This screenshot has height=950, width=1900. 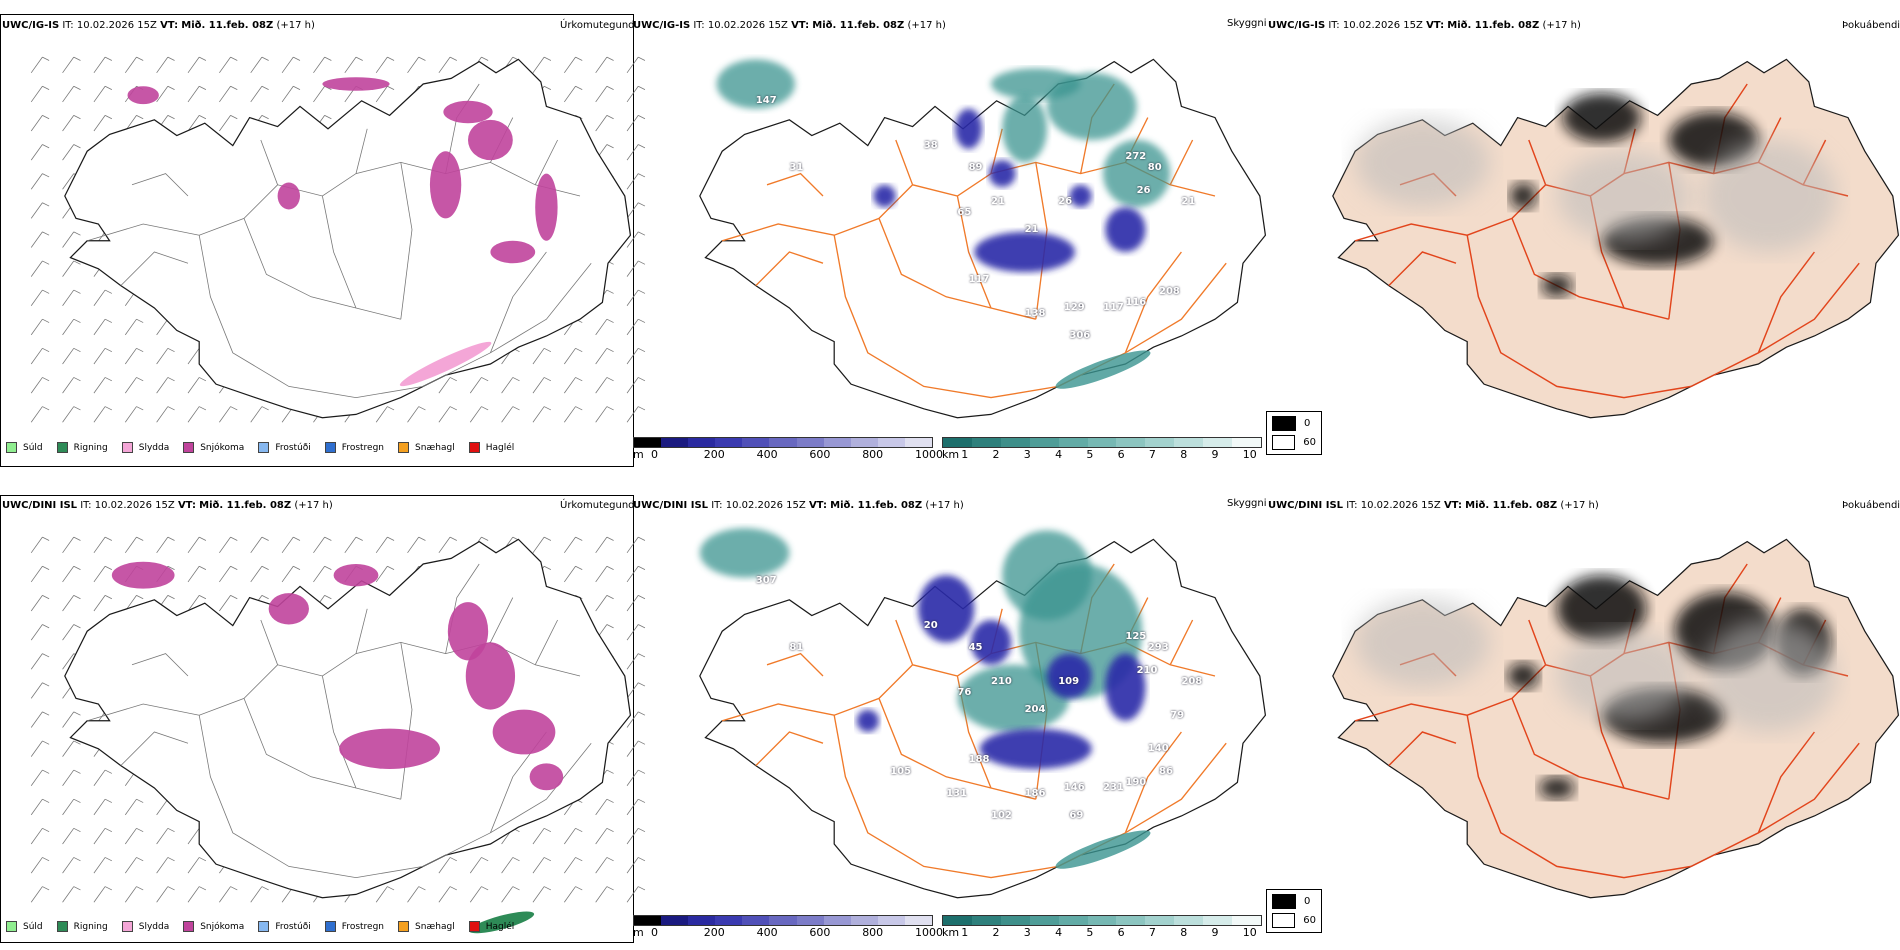 What do you see at coordinates (965, 454) in the screenshot?
I see `cbar-km-top-tick-0: 1` at bounding box center [965, 454].